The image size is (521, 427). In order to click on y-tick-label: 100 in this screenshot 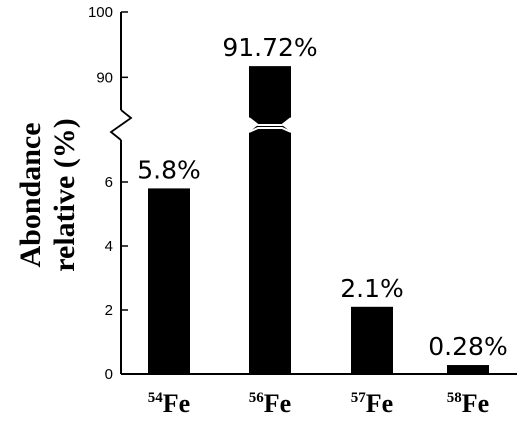, I will do `click(100, 12)`.